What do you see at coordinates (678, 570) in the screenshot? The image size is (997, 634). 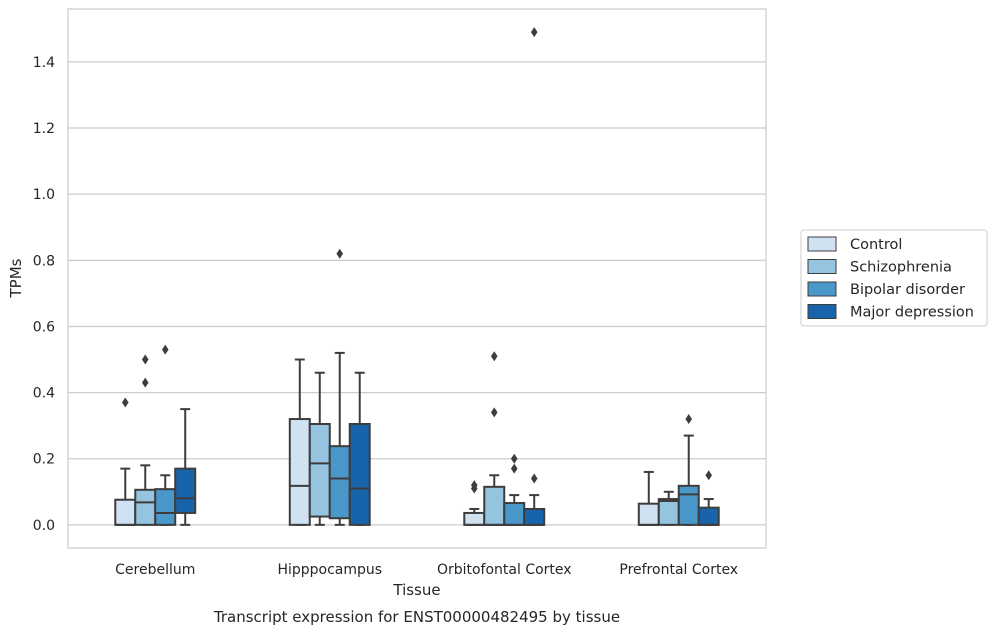 I see `x-tick-label: Prefrontal Cortex` at bounding box center [678, 570].